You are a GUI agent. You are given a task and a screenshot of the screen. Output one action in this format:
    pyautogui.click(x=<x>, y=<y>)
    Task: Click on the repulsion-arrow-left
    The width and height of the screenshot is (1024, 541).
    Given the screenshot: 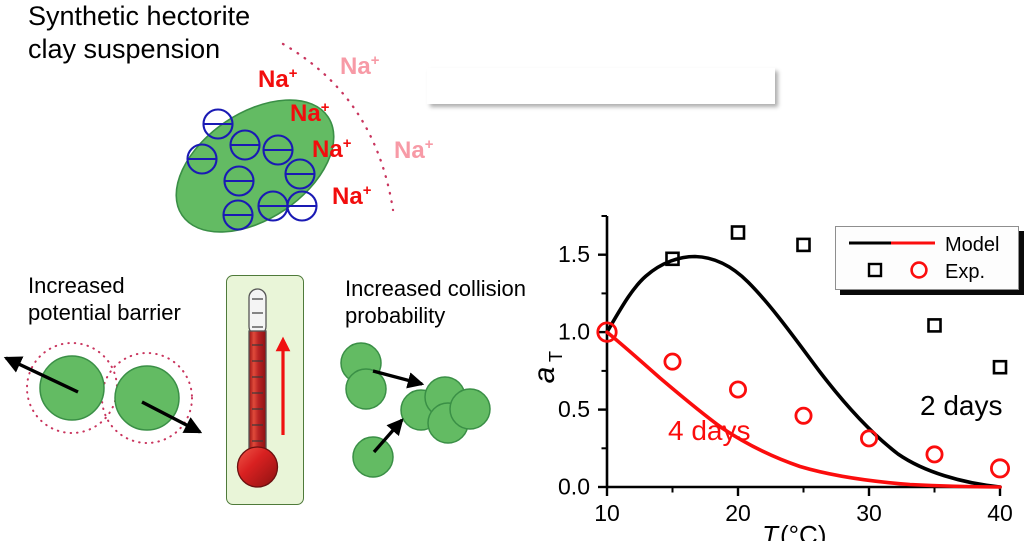 What is the action you would take?
    pyautogui.click(x=41, y=375)
    